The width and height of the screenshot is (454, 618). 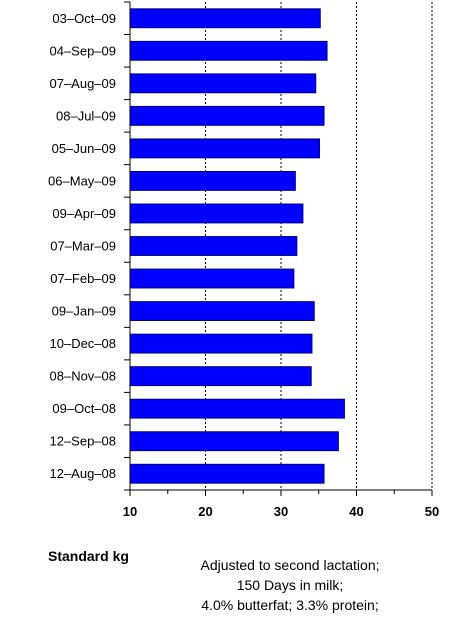 What do you see at coordinates (130, 511) in the screenshot?
I see `x-tick-label: 10` at bounding box center [130, 511].